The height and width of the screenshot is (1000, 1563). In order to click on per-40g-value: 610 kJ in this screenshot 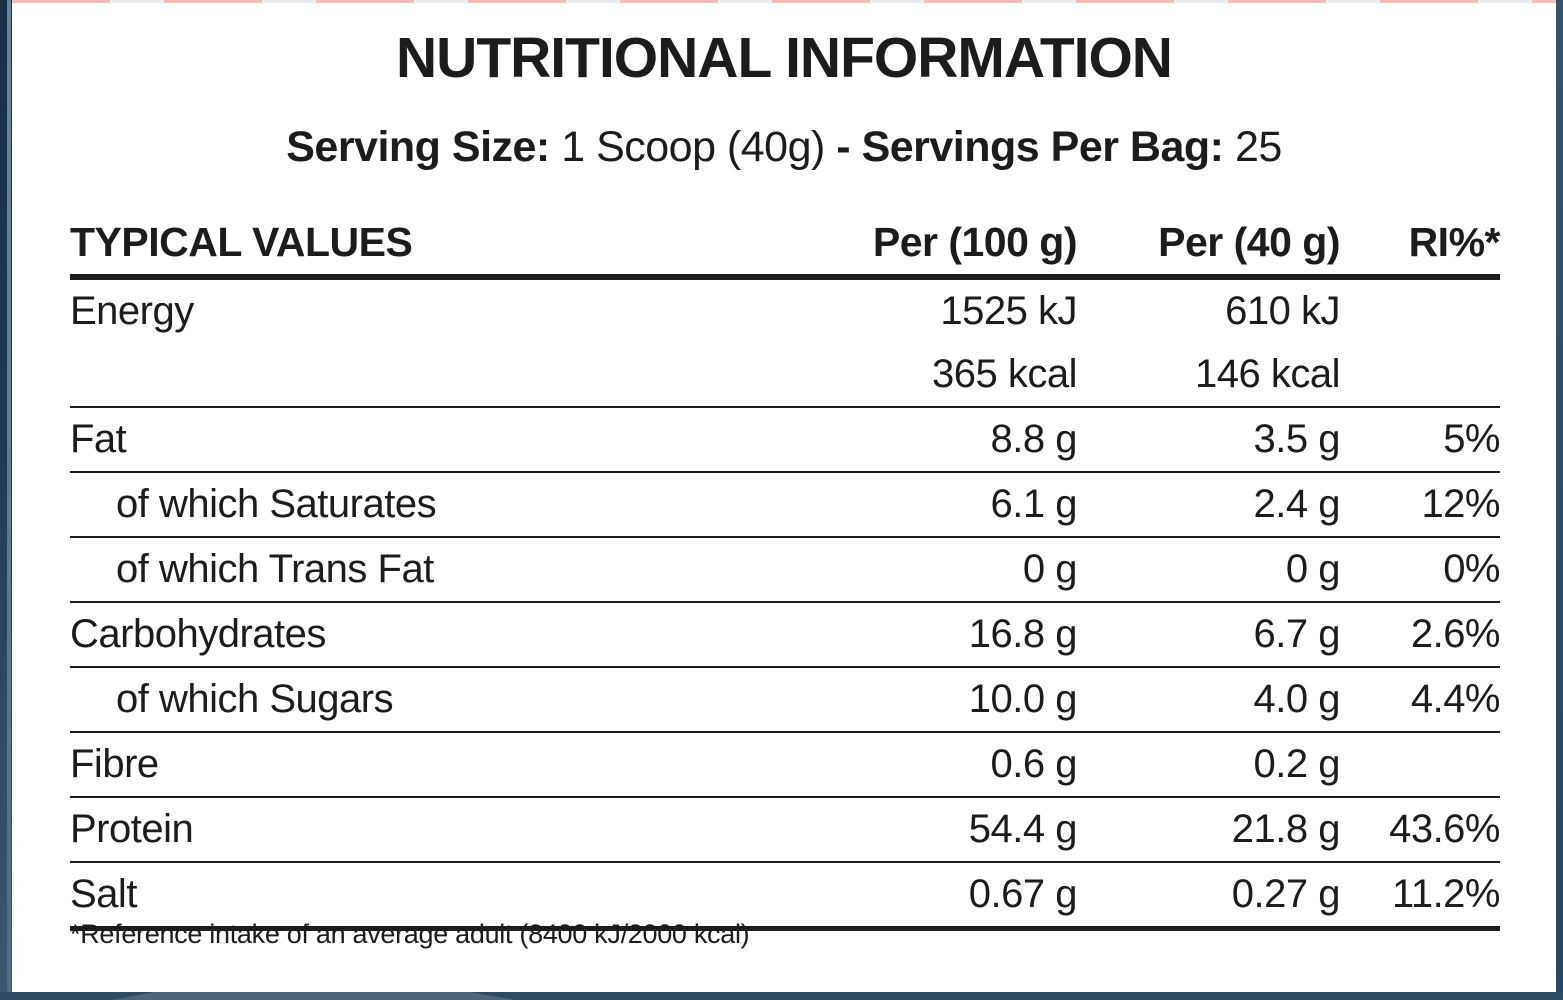, I will do `click(1282, 311)`.